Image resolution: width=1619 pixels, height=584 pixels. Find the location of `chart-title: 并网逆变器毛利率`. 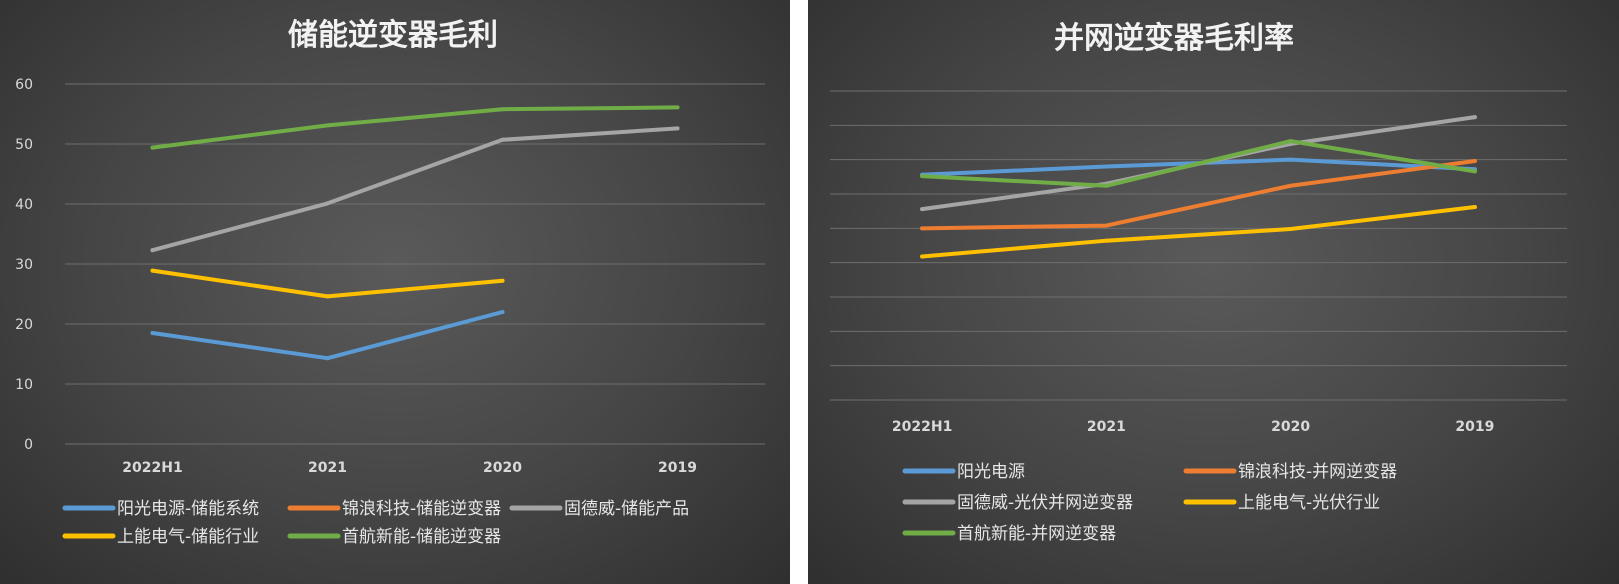

chart-title: 并网逆变器毛利率 is located at coordinates (1174, 38).